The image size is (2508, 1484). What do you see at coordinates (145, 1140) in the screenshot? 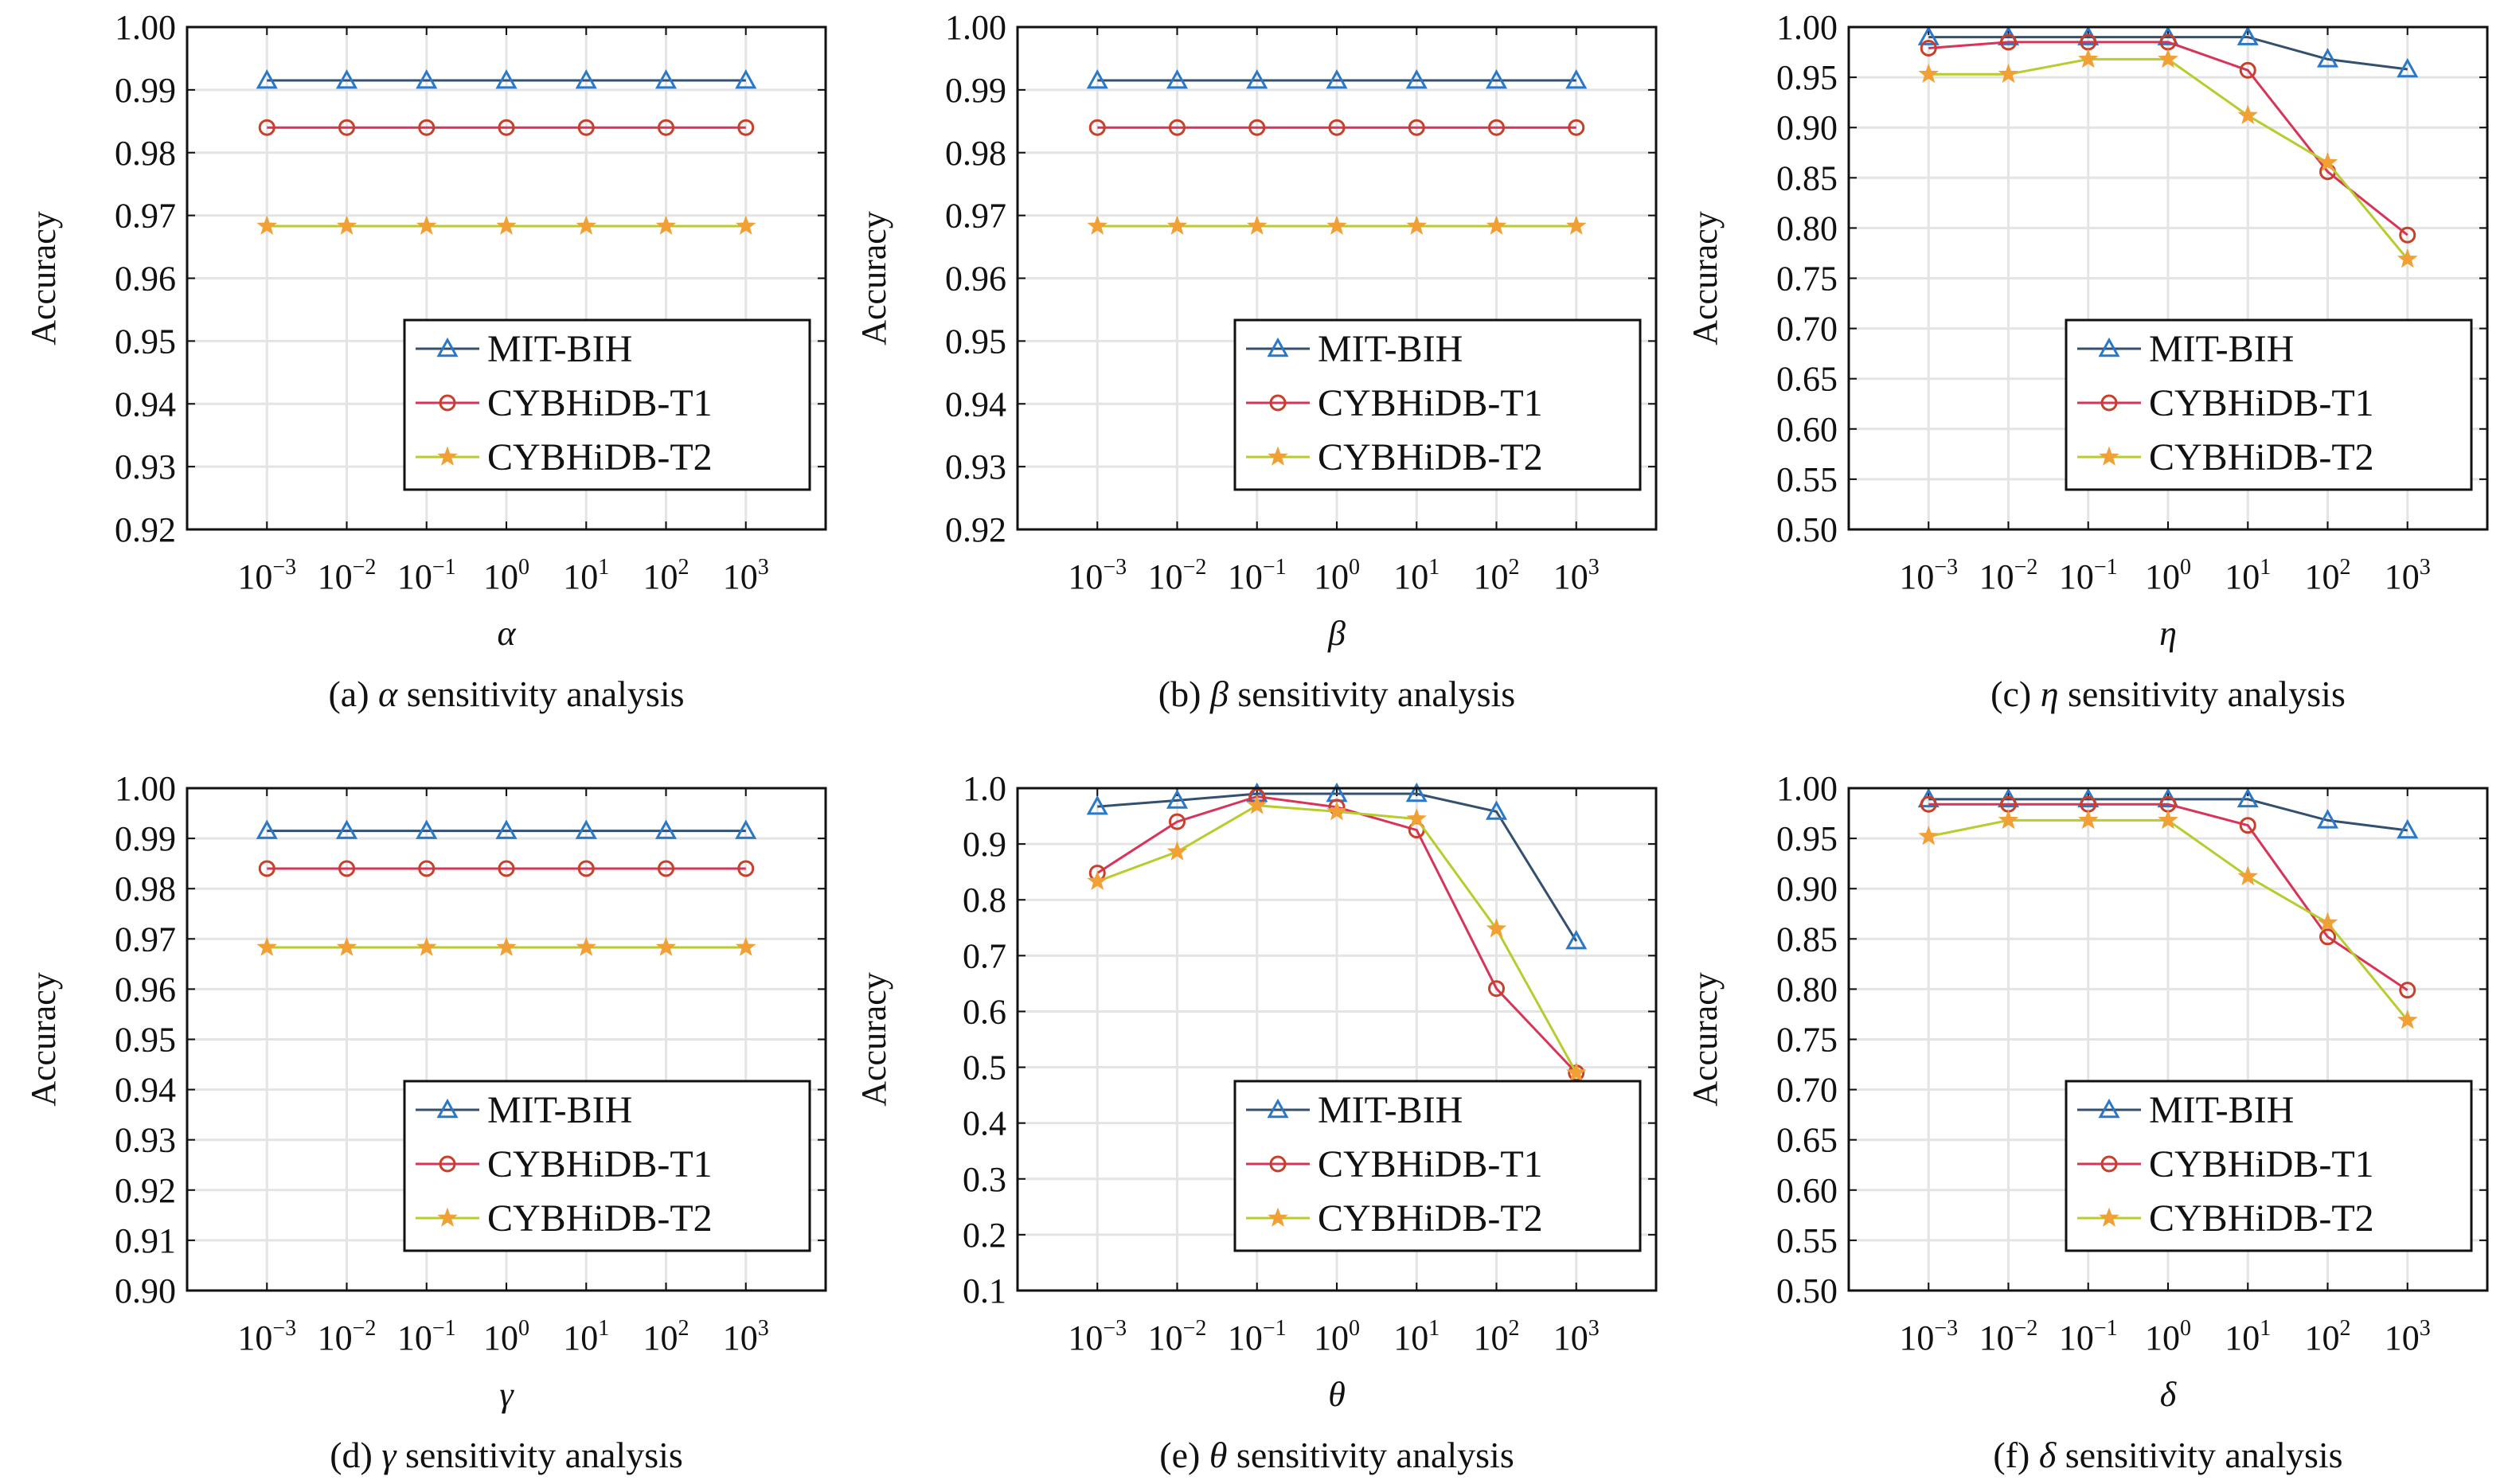
I see `y-tick-label: 0.93` at bounding box center [145, 1140].